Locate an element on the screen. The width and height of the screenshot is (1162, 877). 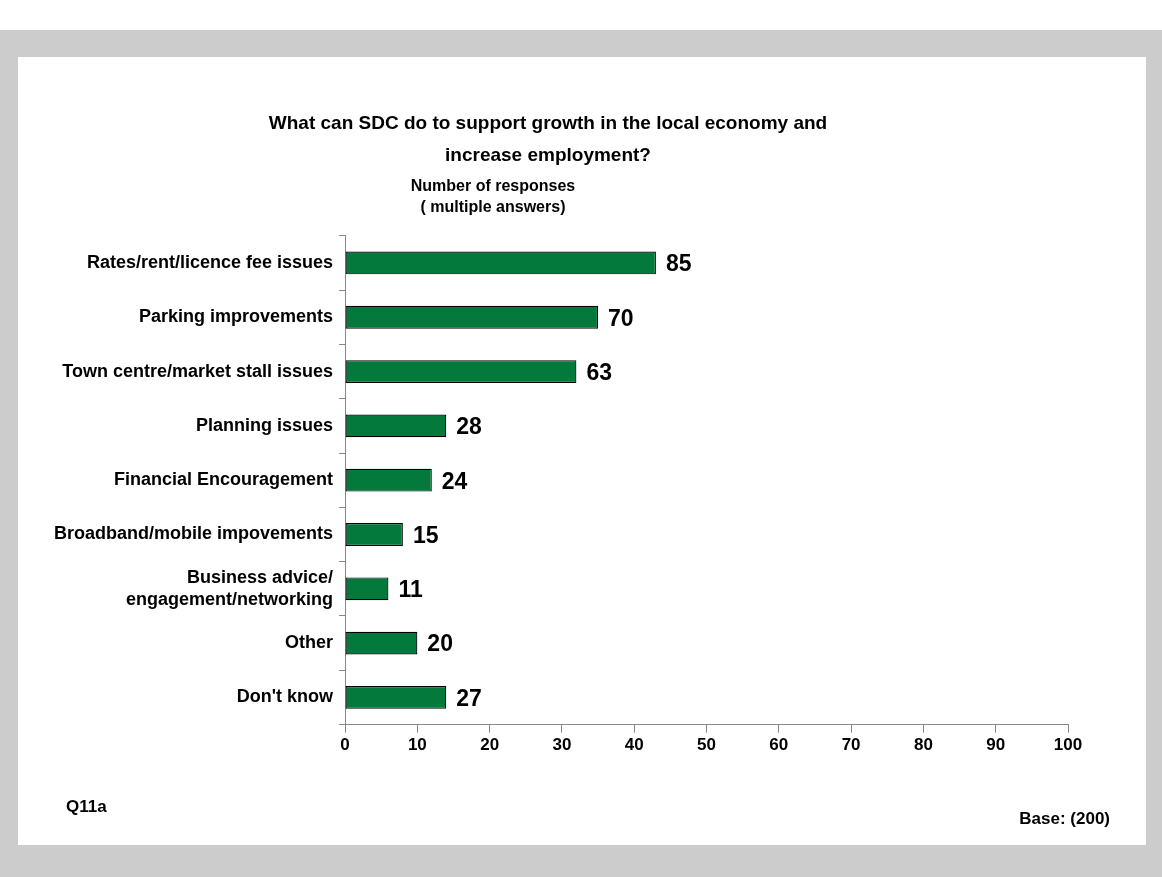
x-tick-label: 30 is located at coordinates (562, 745).